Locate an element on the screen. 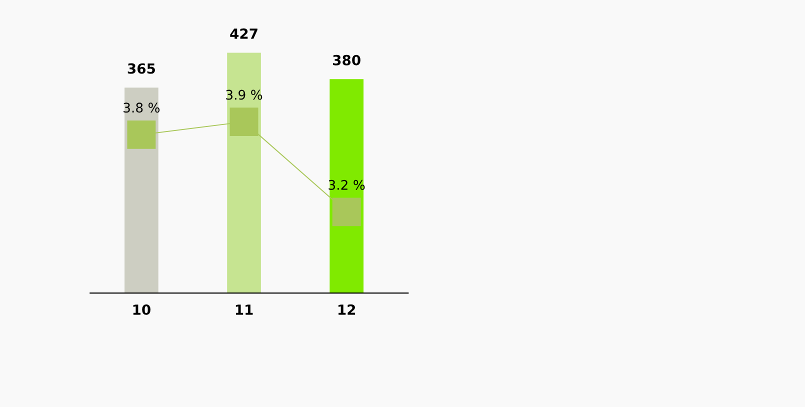 The image size is (805, 407). x-tick-label: 12 is located at coordinates (347, 309).